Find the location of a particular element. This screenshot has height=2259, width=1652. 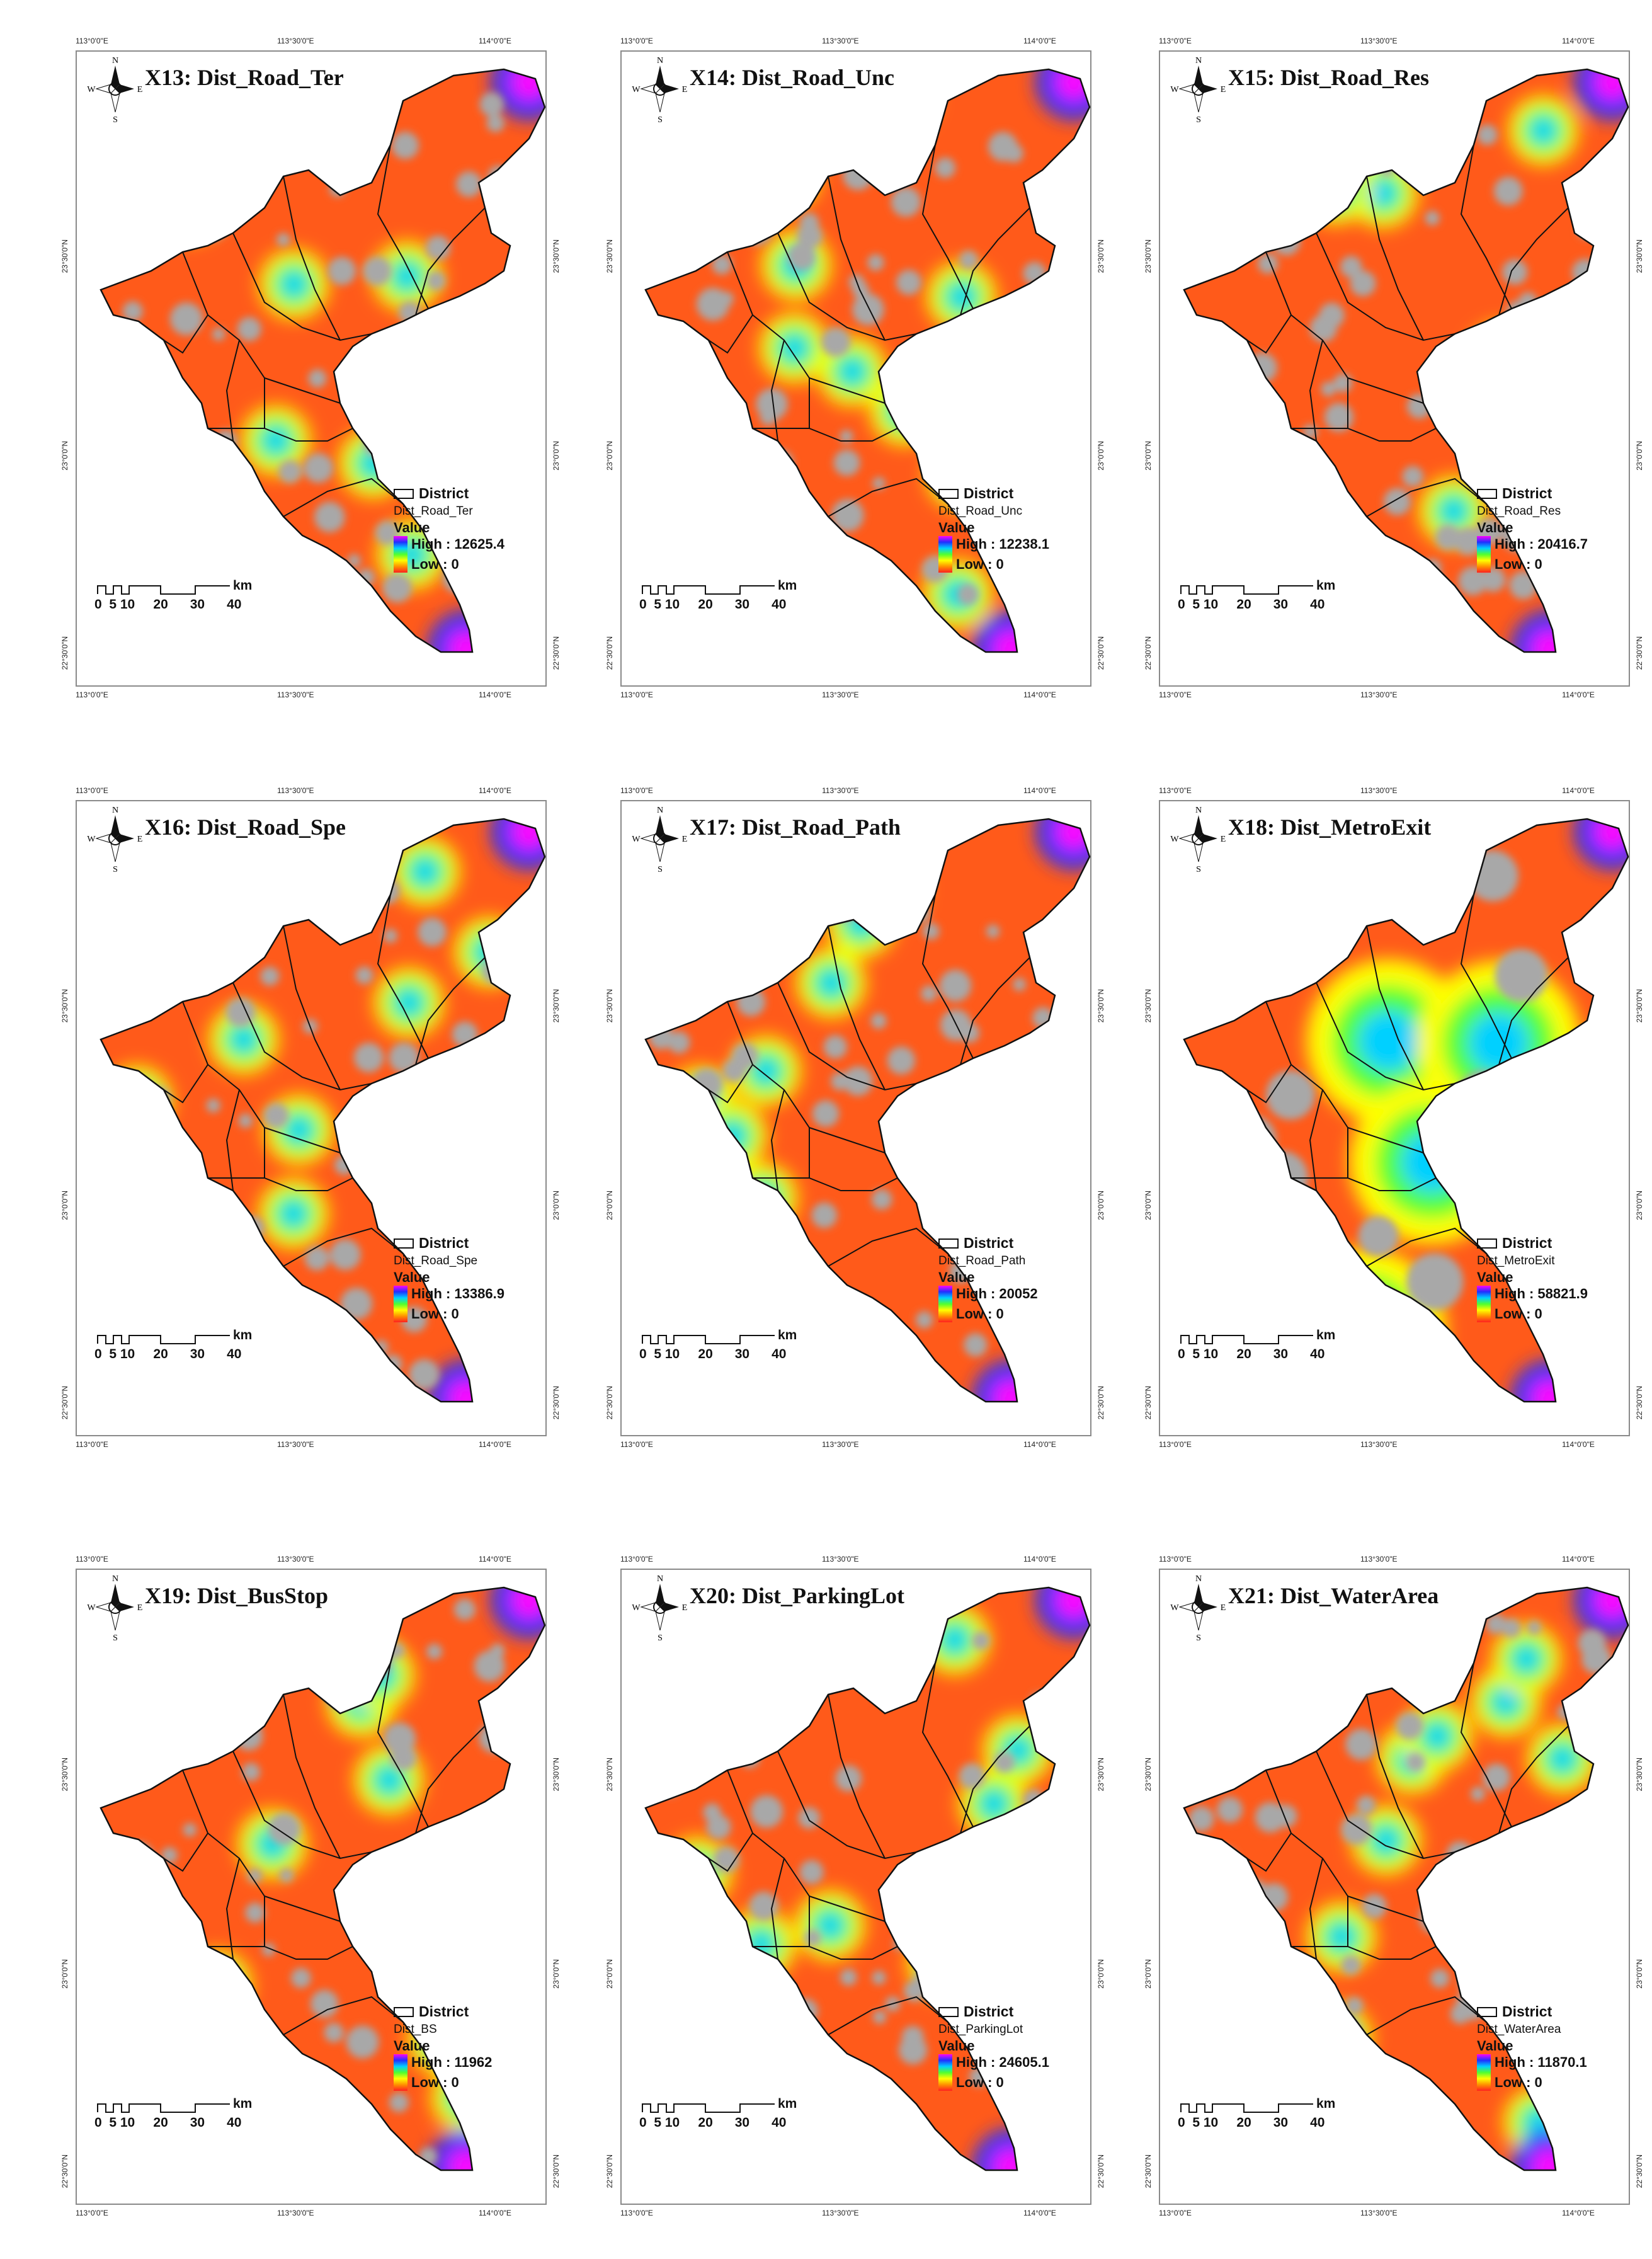

compass-n: N is located at coordinates (115, 61).